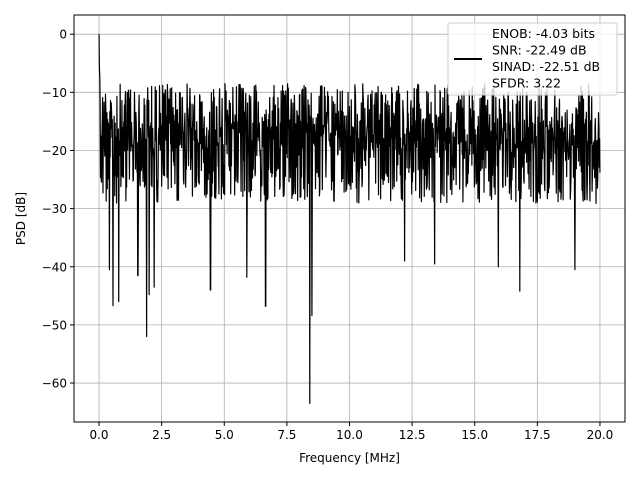  I want to click on y-tick-label: −10, so click(54, 93).